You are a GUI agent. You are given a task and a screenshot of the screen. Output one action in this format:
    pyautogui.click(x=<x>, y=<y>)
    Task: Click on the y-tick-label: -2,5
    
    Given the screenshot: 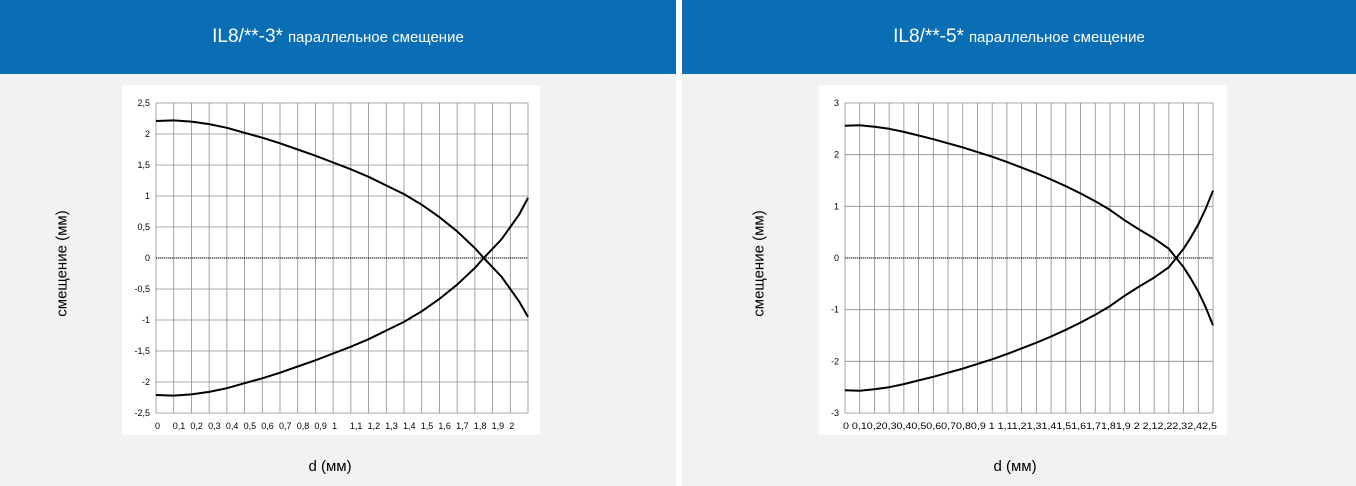 What is the action you would take?
    pyautogui.click(x=142, y=413)
    